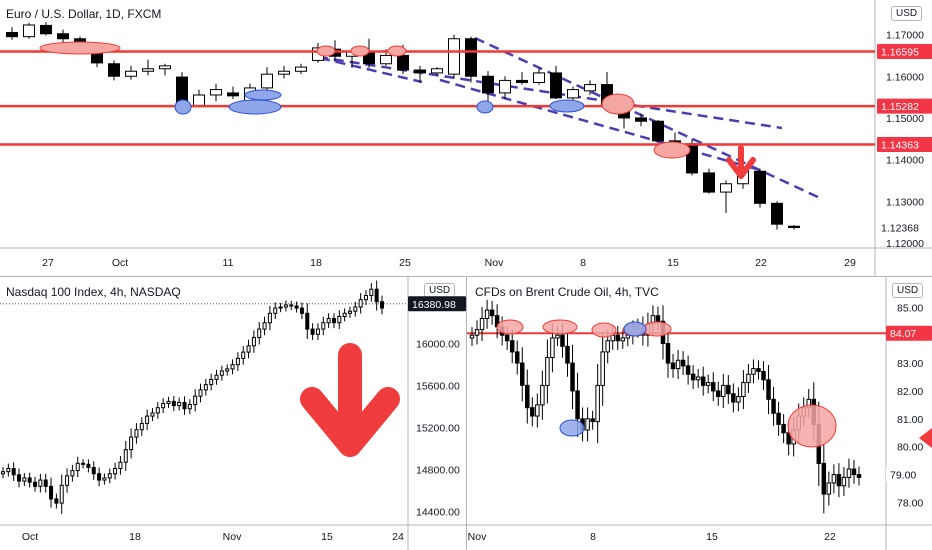 This screenshot has height=550, width=932. Describe the element at coordinates (434, 305) in the screenshot. I see `last-price-label: 16380.98` at that location.